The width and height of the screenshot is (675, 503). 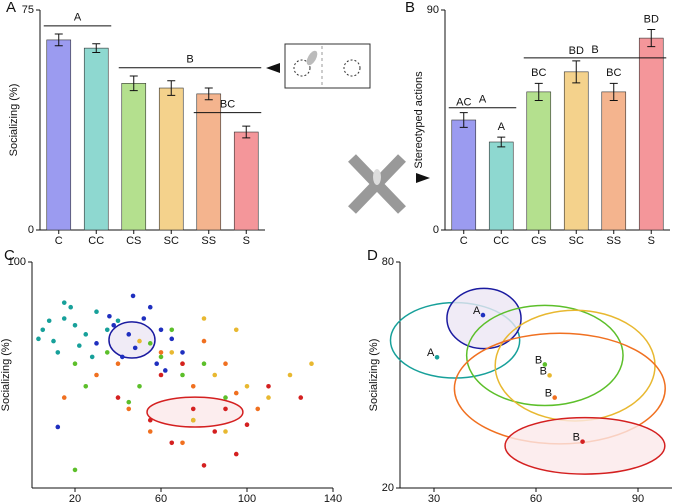 I want to click on x-tick-label: SS, so click(x=208, y=241).